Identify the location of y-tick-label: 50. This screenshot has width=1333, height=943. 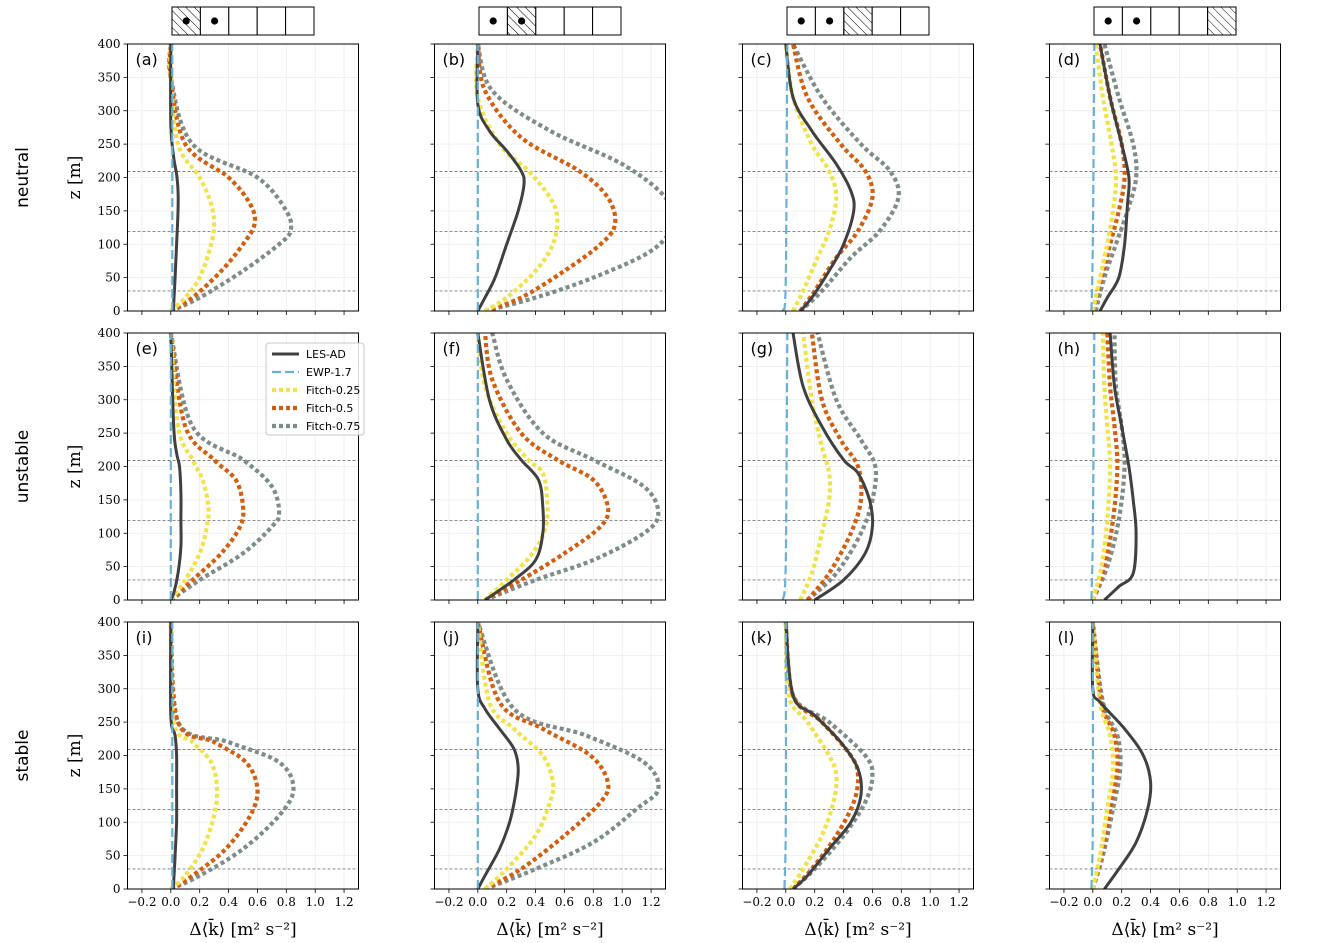
(112, 567).